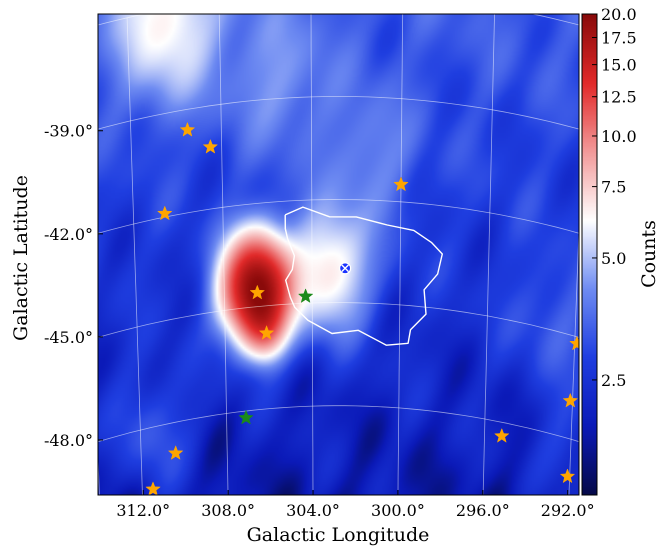  Describe the element at coordinates (68, 234) in the screenshot. I see `y-tick-label: -42.0°` at that location.